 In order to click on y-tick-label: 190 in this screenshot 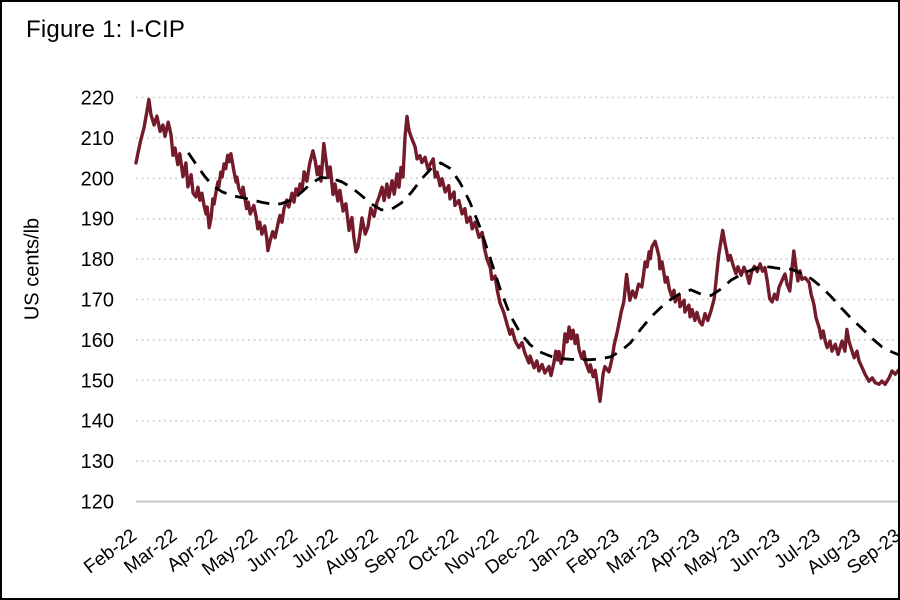, I will do `click(97, 220)`.